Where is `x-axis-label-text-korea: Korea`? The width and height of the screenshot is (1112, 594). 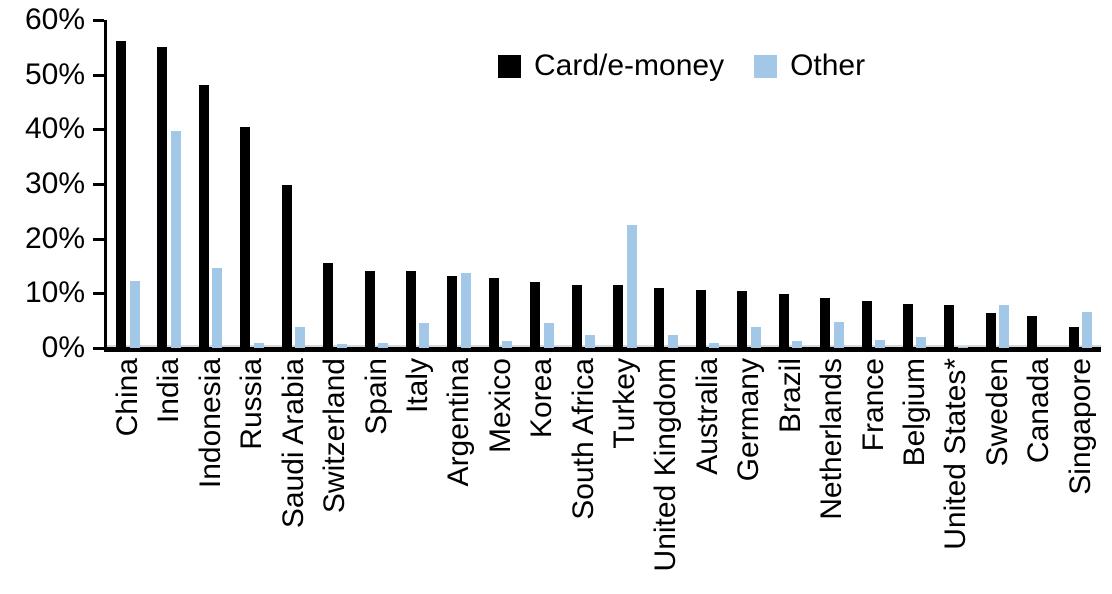
x-axis-label-text-korea: Korea is located at coordinates (541, 398).